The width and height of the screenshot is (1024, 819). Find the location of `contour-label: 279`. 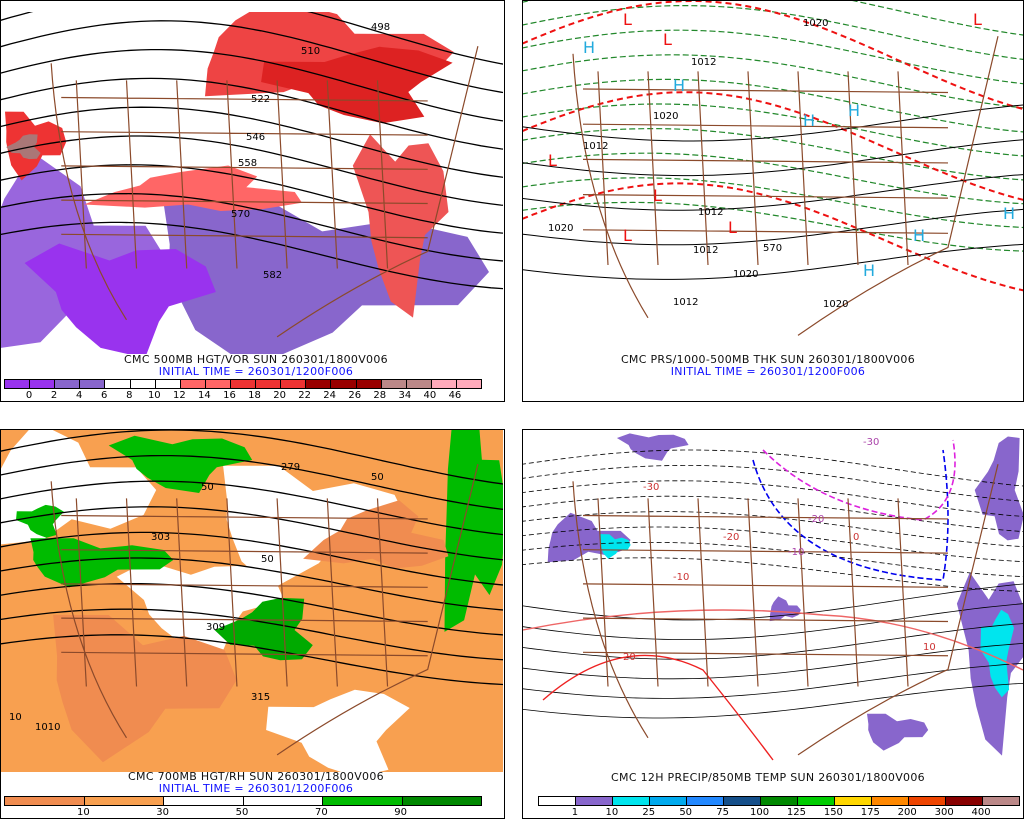

contour-label: 279 is located at coordinates (290, 467).